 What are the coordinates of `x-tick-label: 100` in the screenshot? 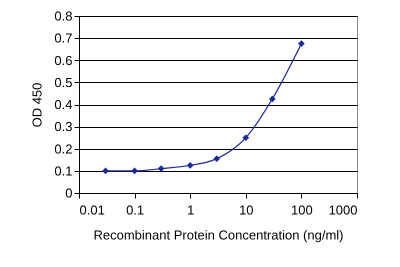 It's located at (302, 210).